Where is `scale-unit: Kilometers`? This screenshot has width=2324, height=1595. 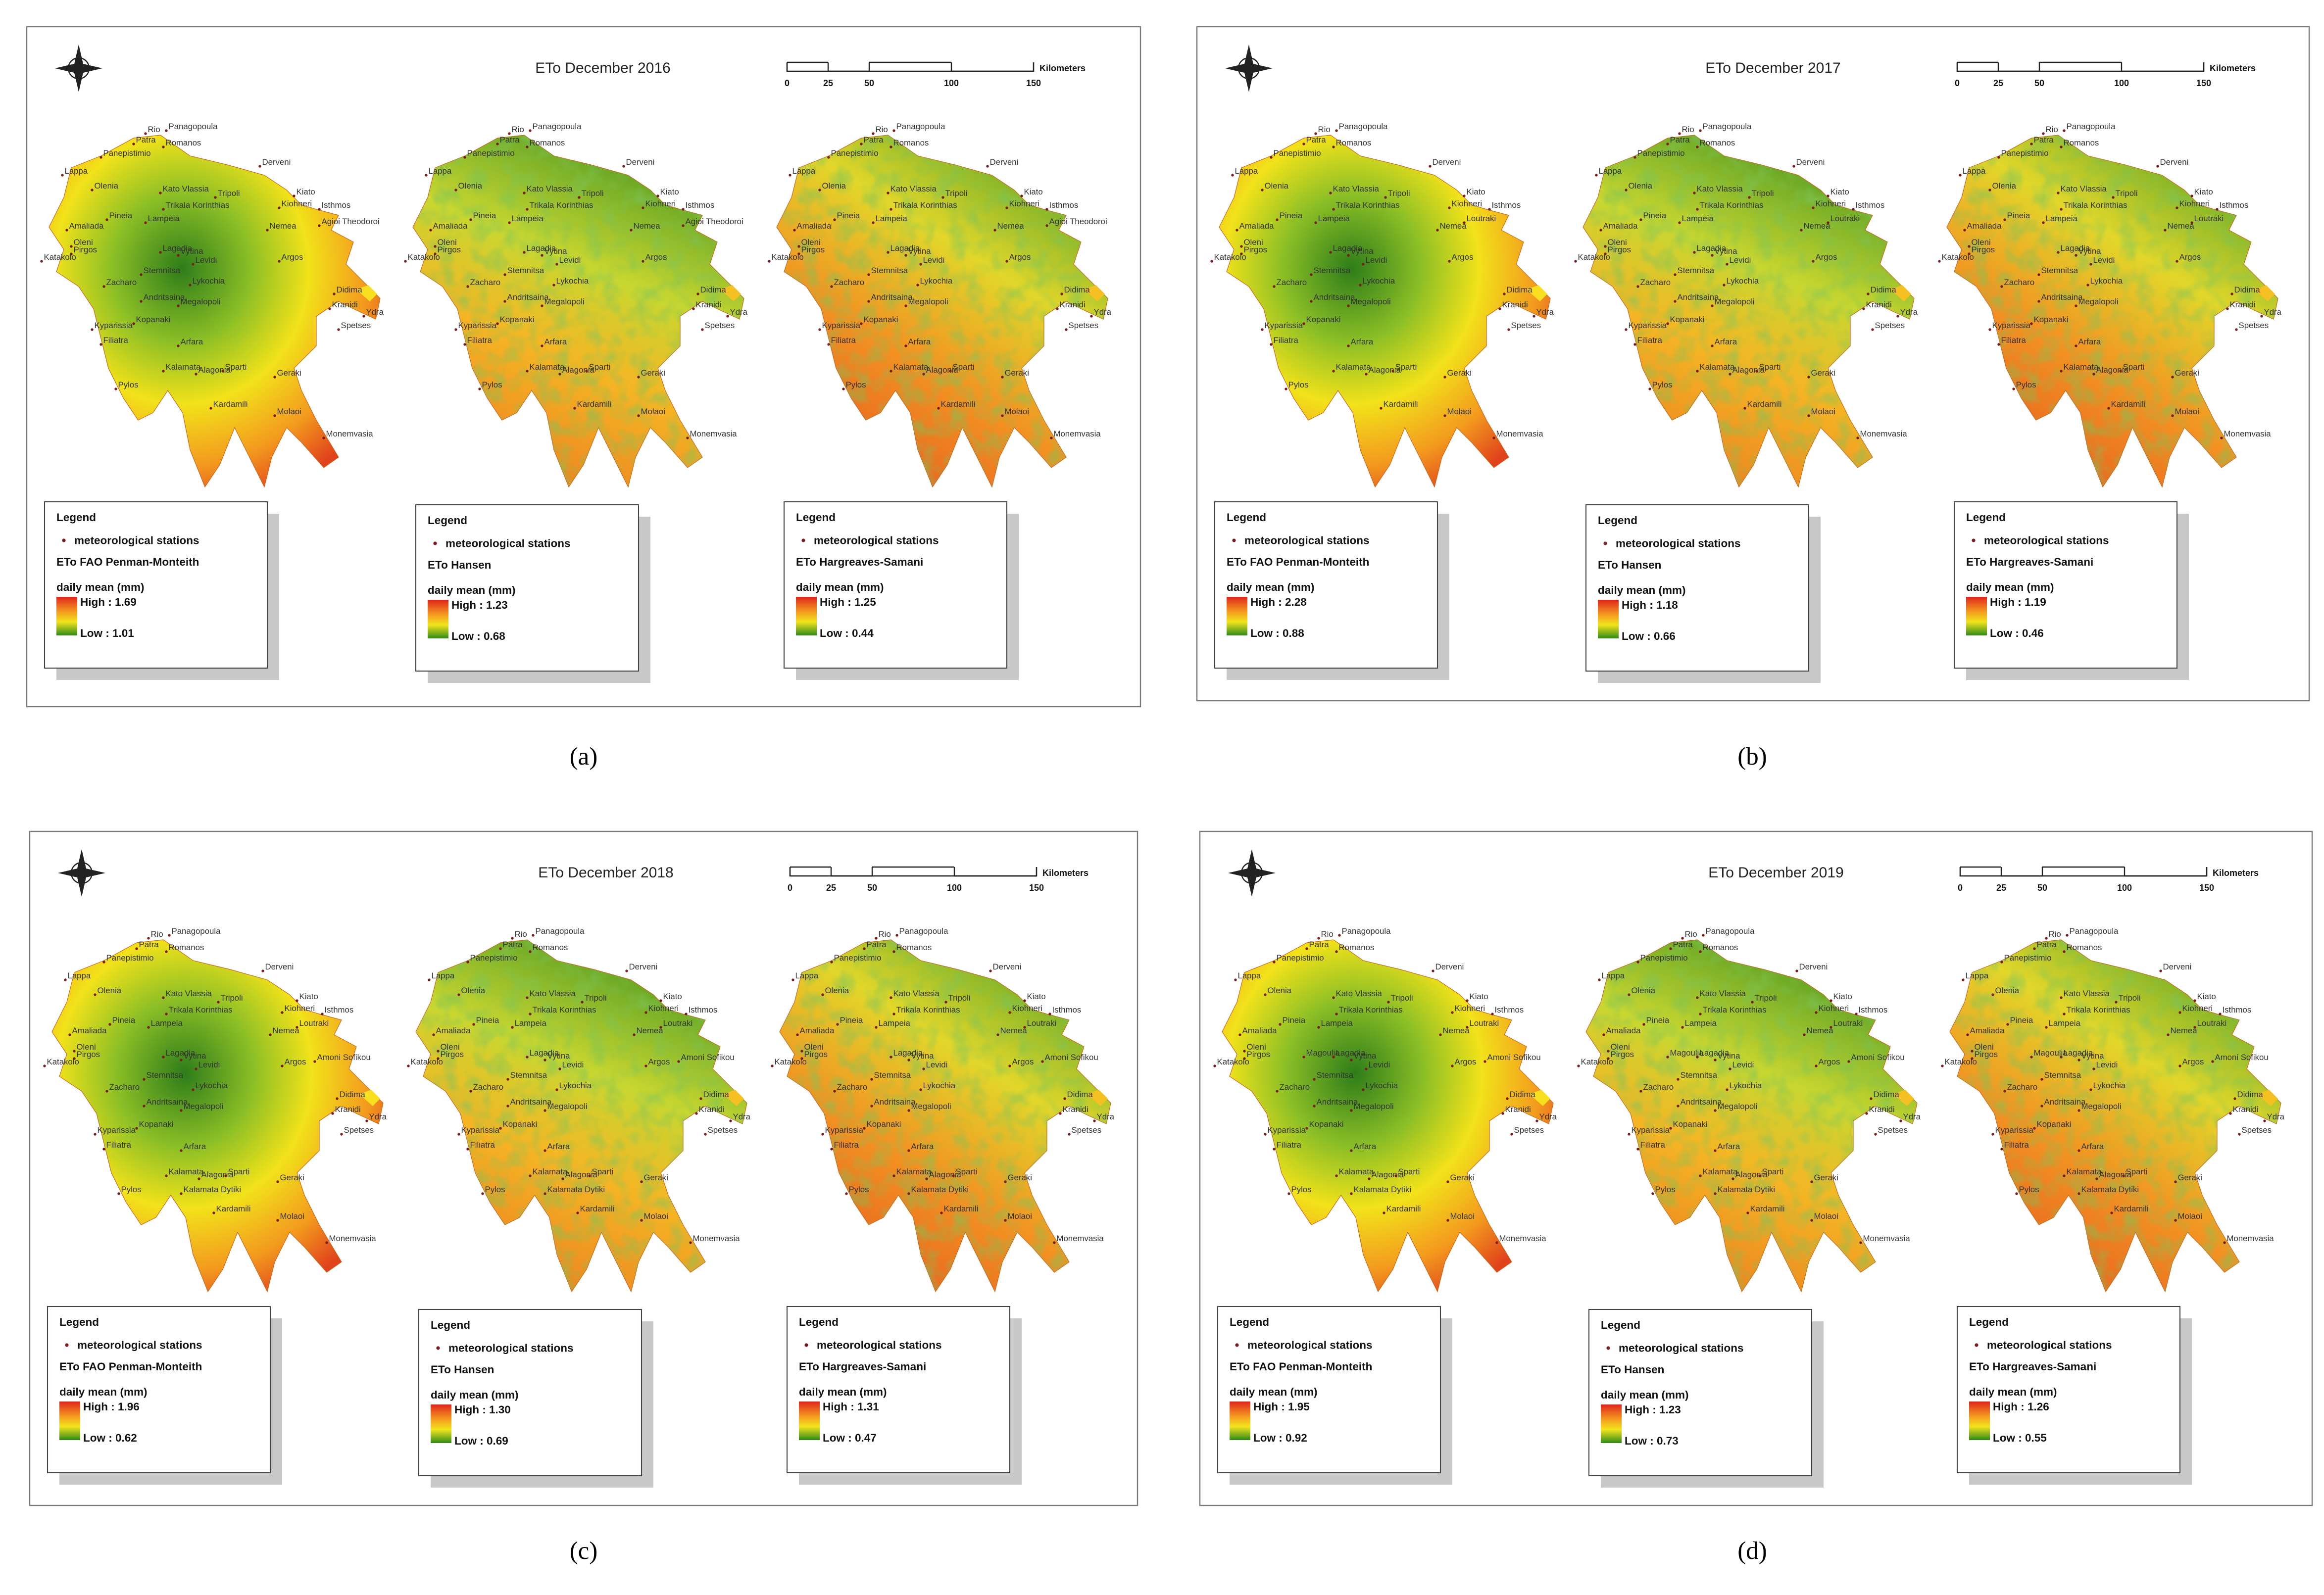
scale-unit: Kilometers is located at coordinates (2233, 68).